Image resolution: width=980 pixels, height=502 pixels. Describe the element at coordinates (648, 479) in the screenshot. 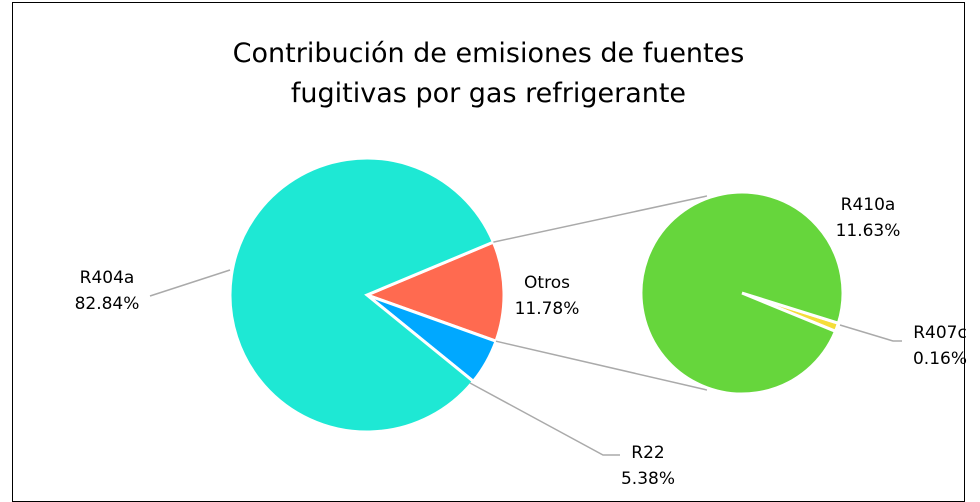

I see `data-label: 5.38%` at that location.